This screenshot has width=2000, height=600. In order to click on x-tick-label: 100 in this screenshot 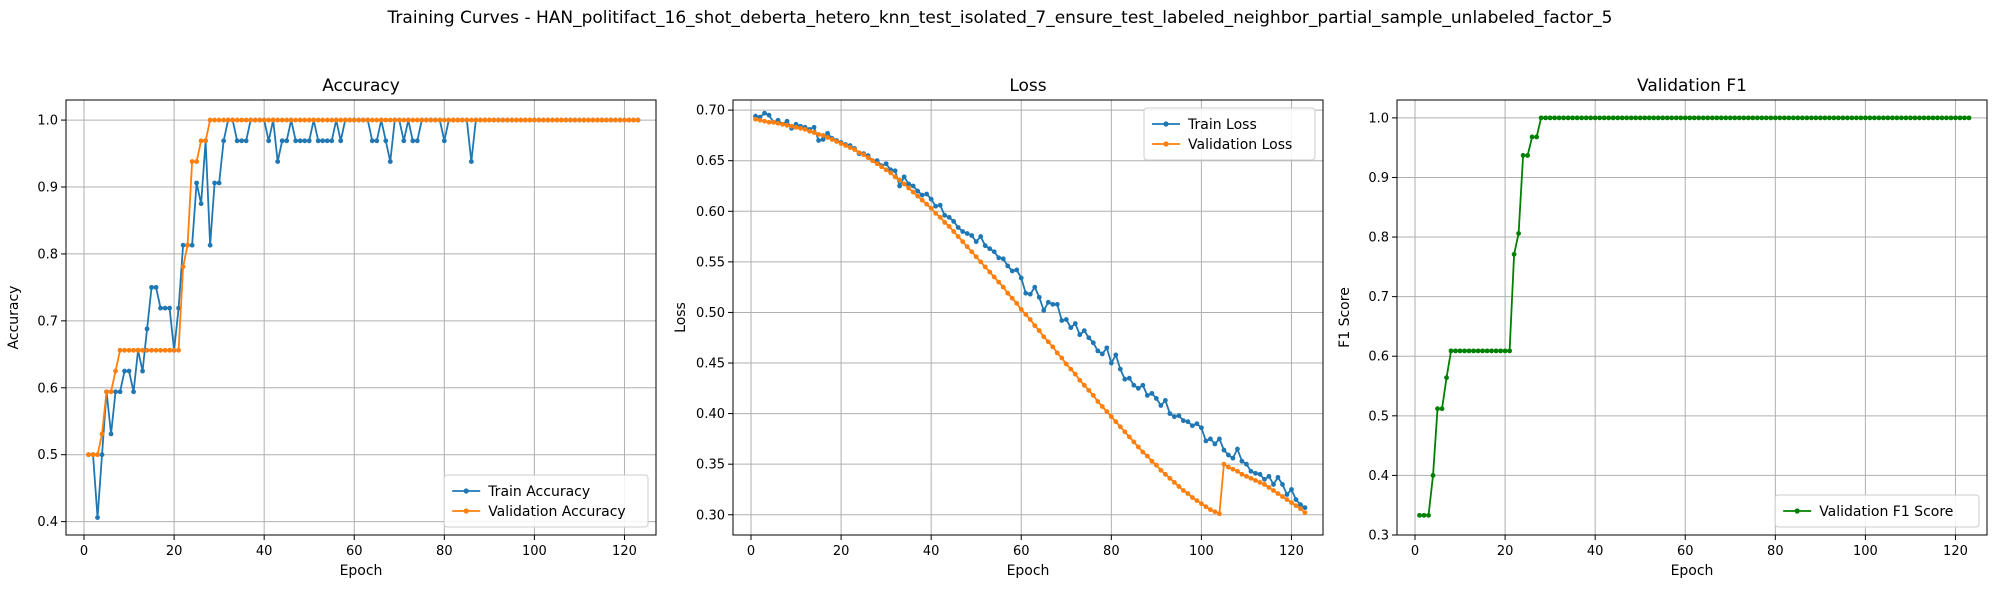, I will do `click(1201, 551)`.